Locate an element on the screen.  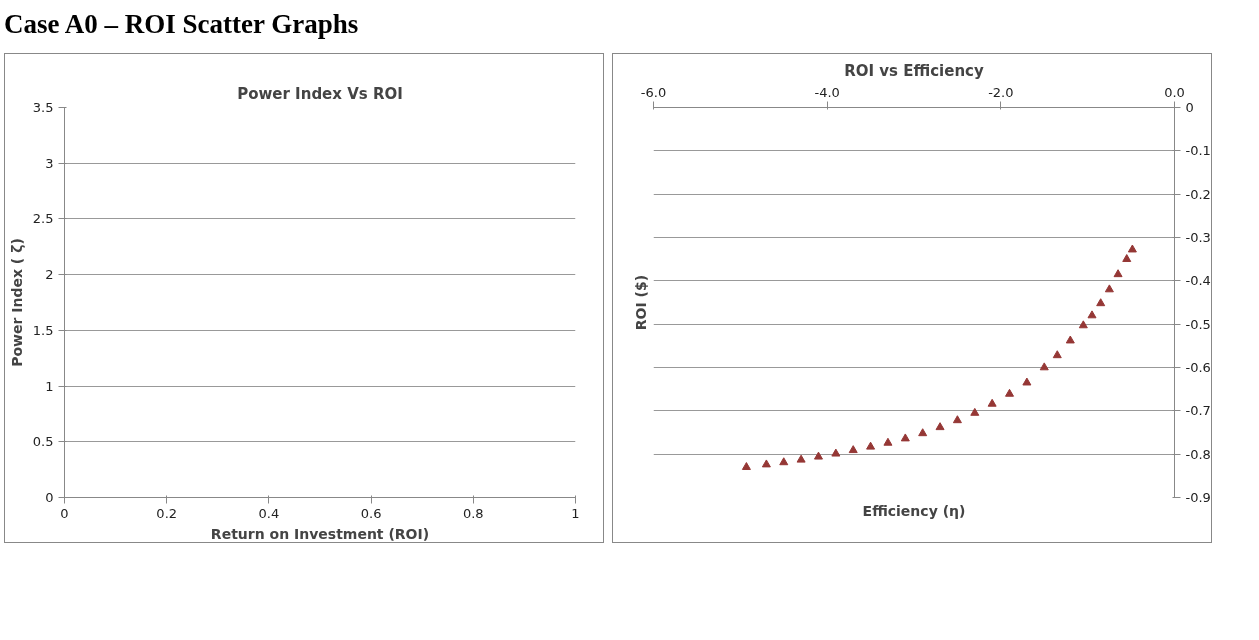
x-tick-label: -2.0 is located at coordinates (1001, 92).